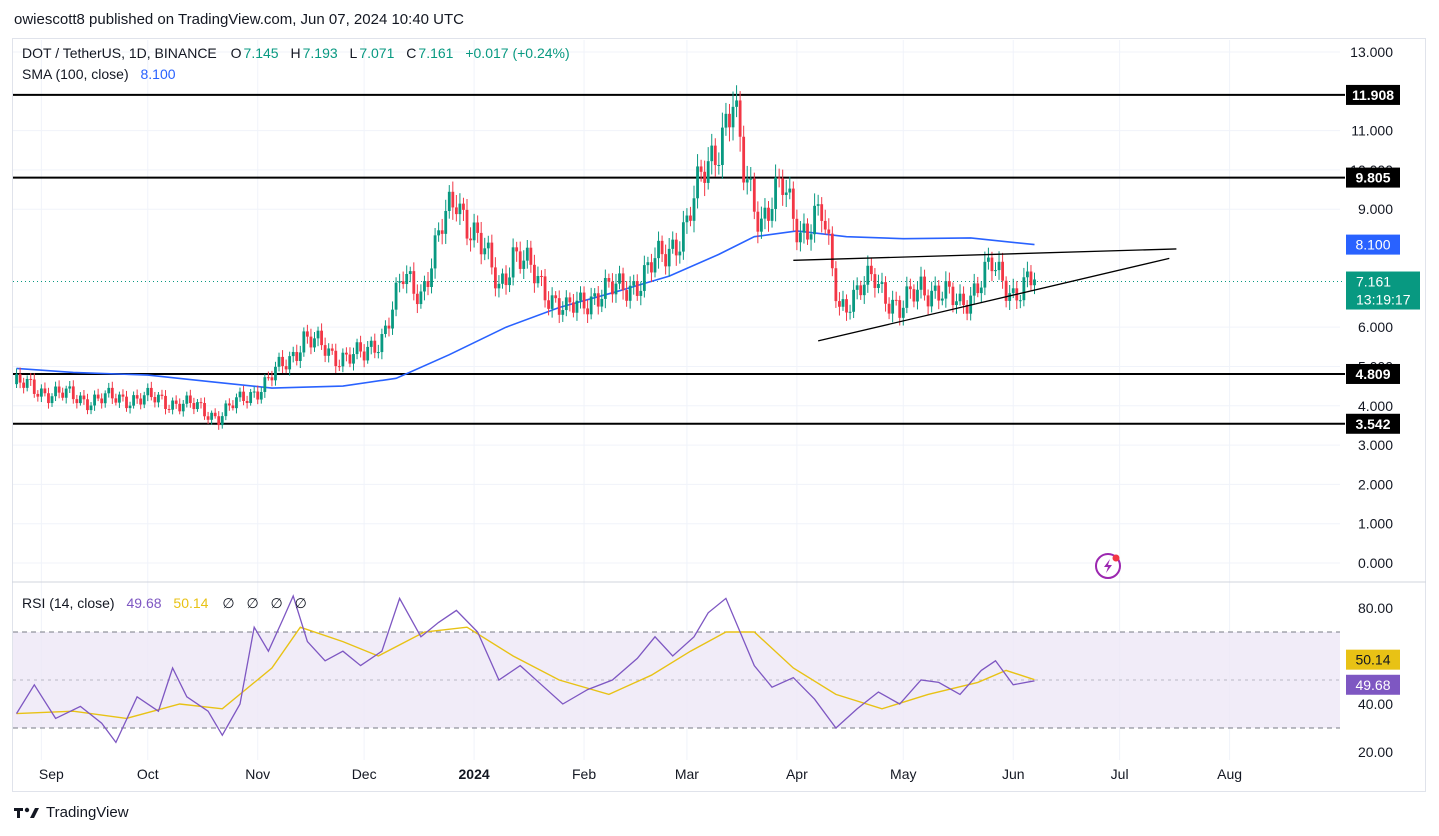 Image resolution: width=1439 pixels, height=836 pixels. Describe the element at coordinates (676, 680) in the screenshot. I see `rsi-band` at that location.